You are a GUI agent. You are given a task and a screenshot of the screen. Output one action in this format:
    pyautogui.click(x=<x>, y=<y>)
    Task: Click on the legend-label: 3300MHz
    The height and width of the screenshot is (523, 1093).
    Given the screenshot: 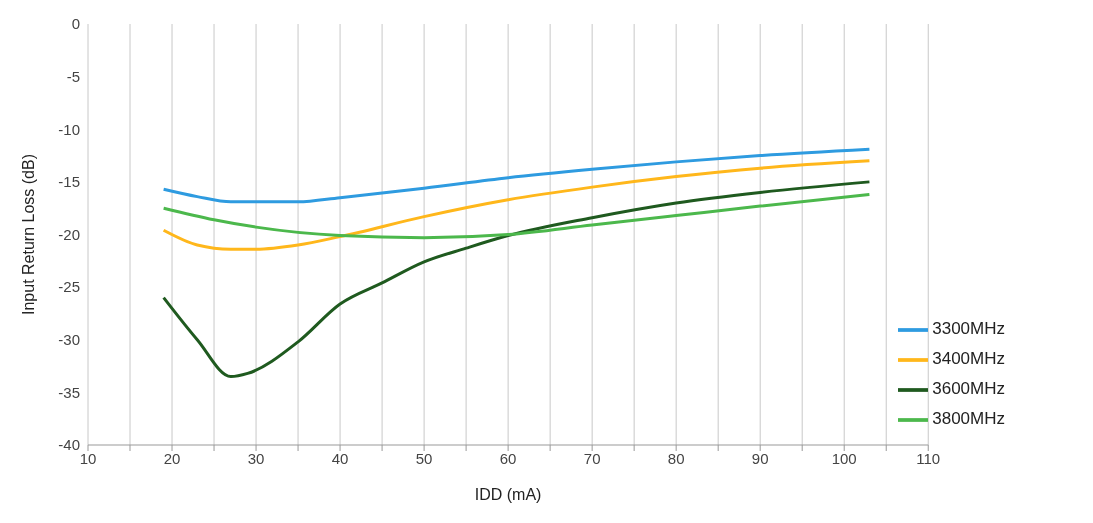 What is the action you would take?
    pyautogui.click(x=968, y=329)
    